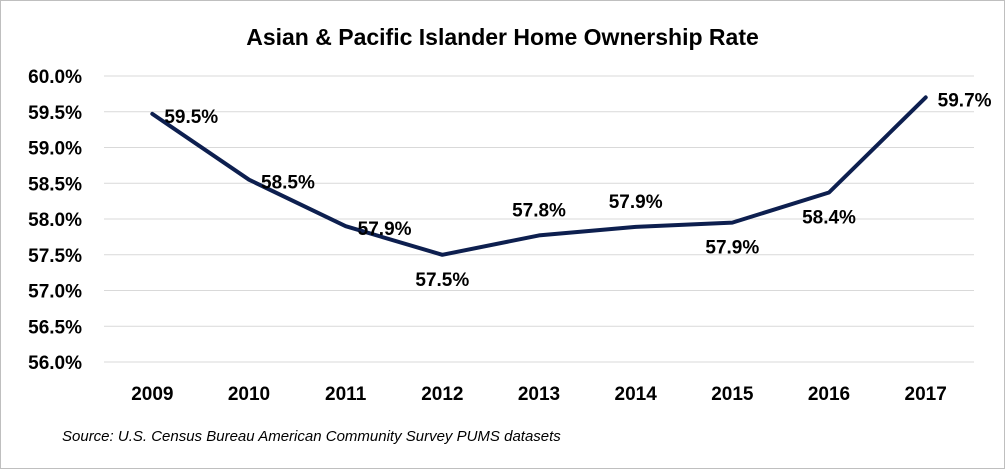 The width and height of the screenshot is (1005, 469). Describe the element at coordinates (539, 210) in the screenshot. I see `data-label: 57.8%` at that location.